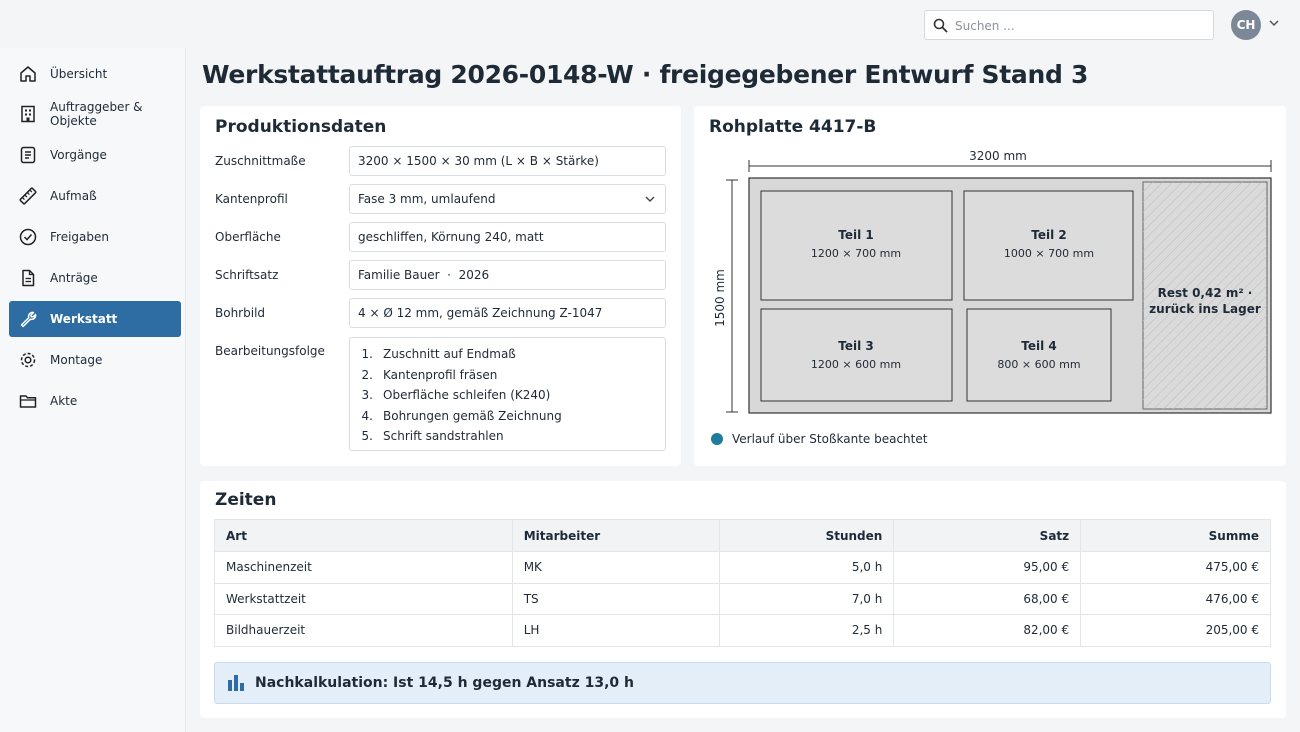 The width and height of the screenshot is (1300, 732). Describe the element at coordinates (1175, 535) in the screenshot. I see `column-header: Summe` at that location.